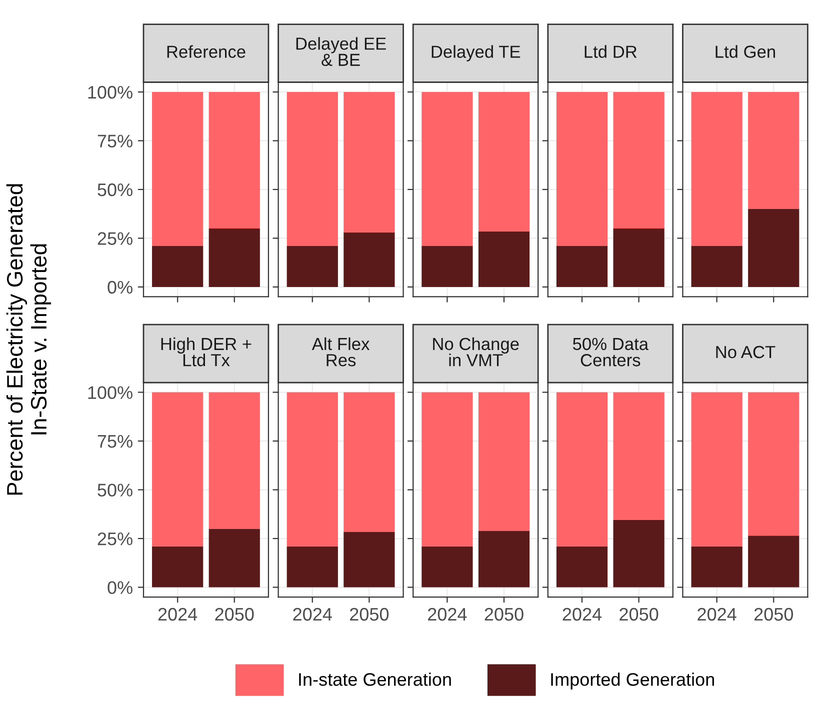  What do you see at coordinates (610, 51) in the screenshot?
I see `chart-title: Ltd DR` at bounding box center [610, 51].